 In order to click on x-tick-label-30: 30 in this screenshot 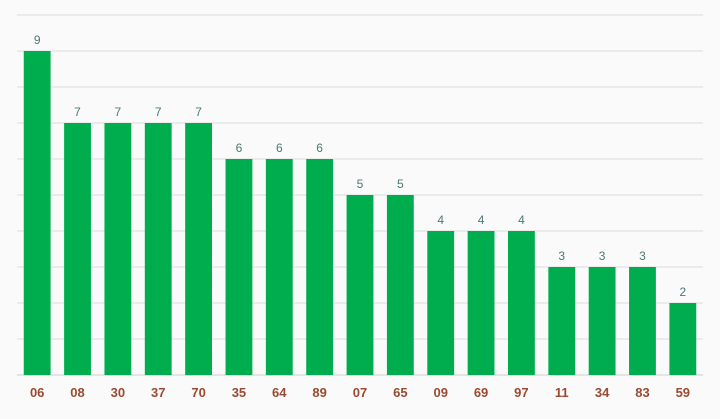, I will do `click(118, 392)`.